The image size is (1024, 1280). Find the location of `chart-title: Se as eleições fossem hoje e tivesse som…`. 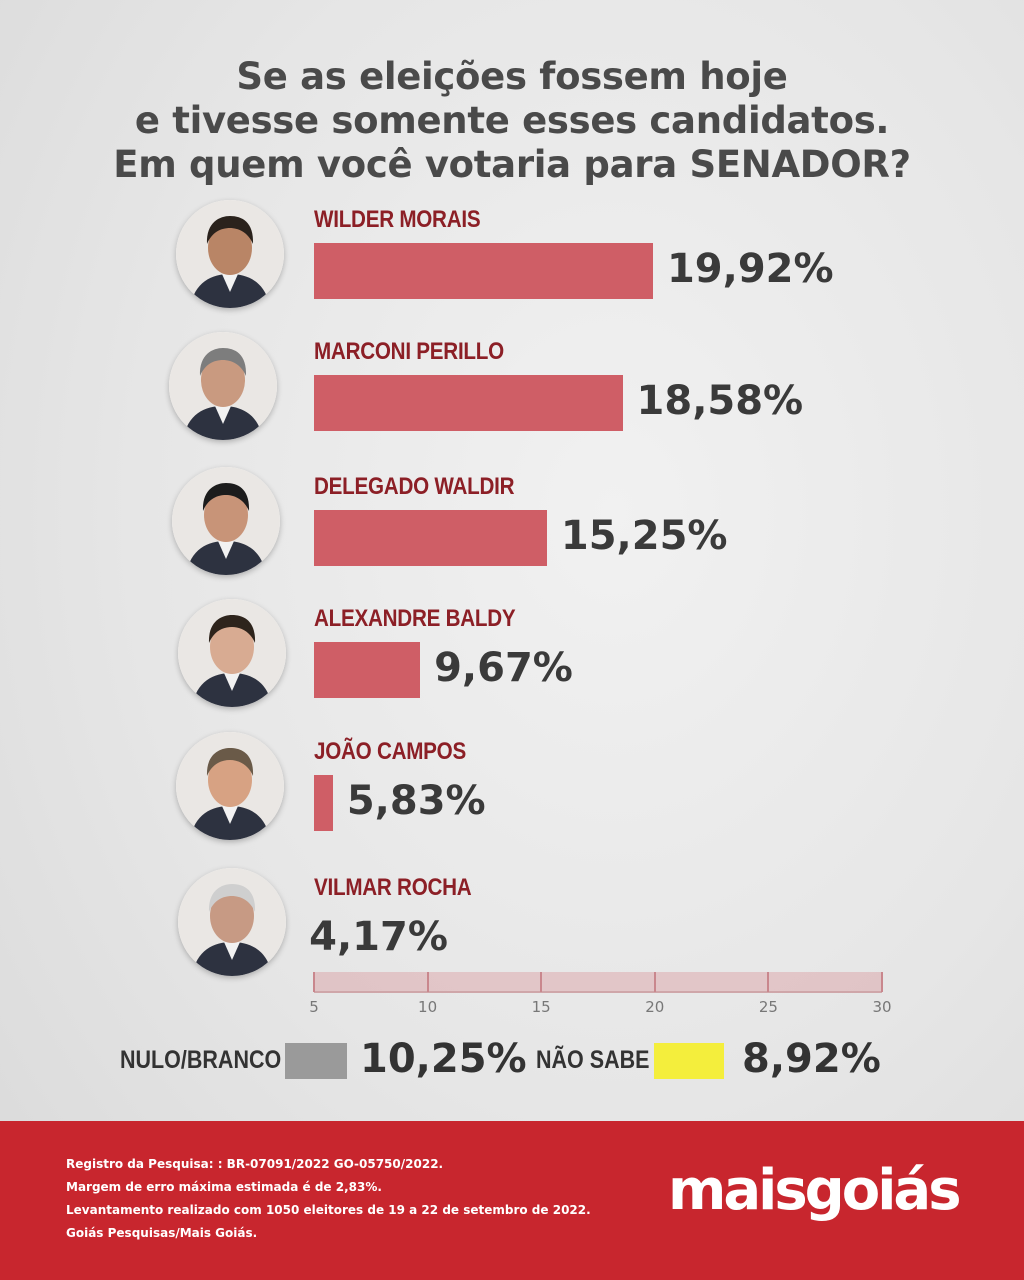

chart-title: Se as eleições fossem hoje e tivesse som… is located at coordinates (512, 121).